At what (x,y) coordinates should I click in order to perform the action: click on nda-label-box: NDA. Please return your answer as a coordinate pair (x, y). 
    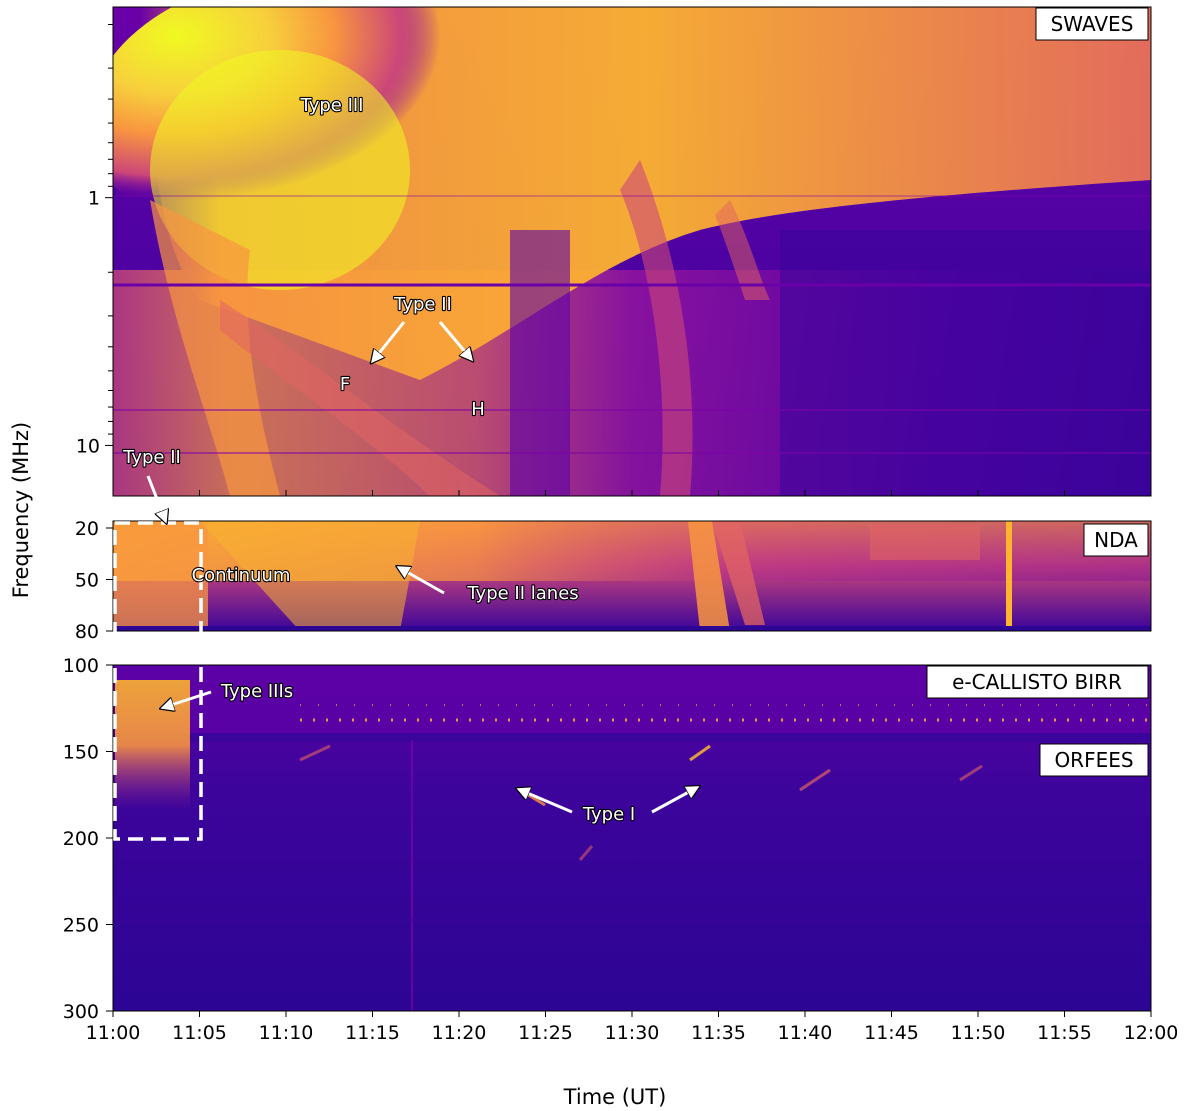
    Looking at the image, I should click on (1116, 540).